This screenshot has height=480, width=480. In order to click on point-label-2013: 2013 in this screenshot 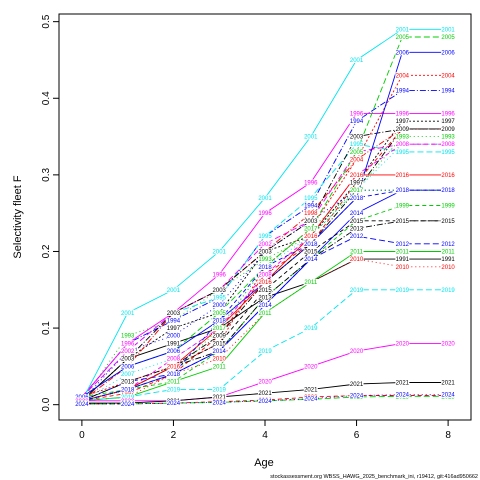, I will do `click(357, 229)`.